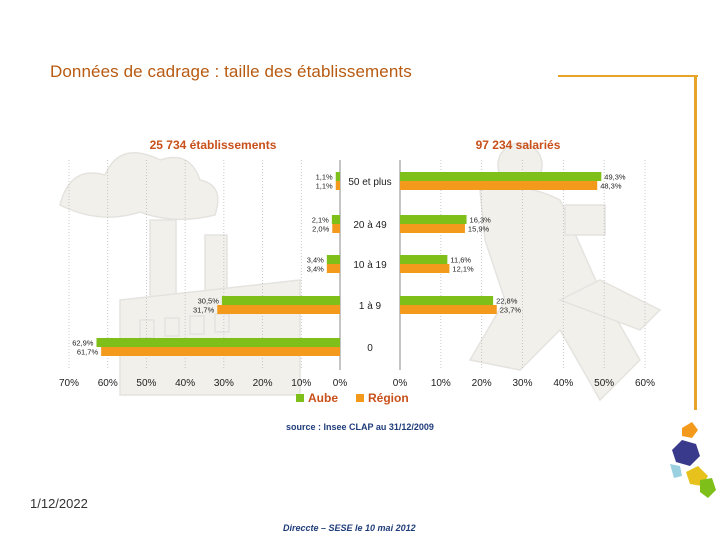  Describe the element at coordinates (628, 76) in the screenshot. I see `frame-line-horizontal` at that location.